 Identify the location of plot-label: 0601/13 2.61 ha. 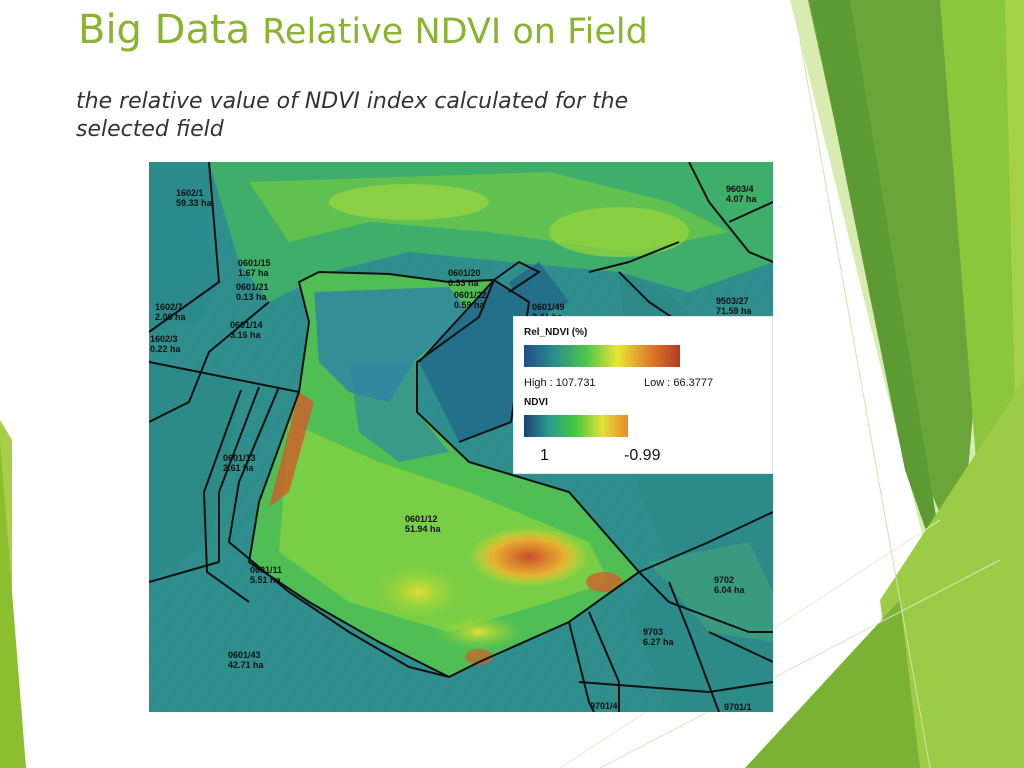
(239, 463).